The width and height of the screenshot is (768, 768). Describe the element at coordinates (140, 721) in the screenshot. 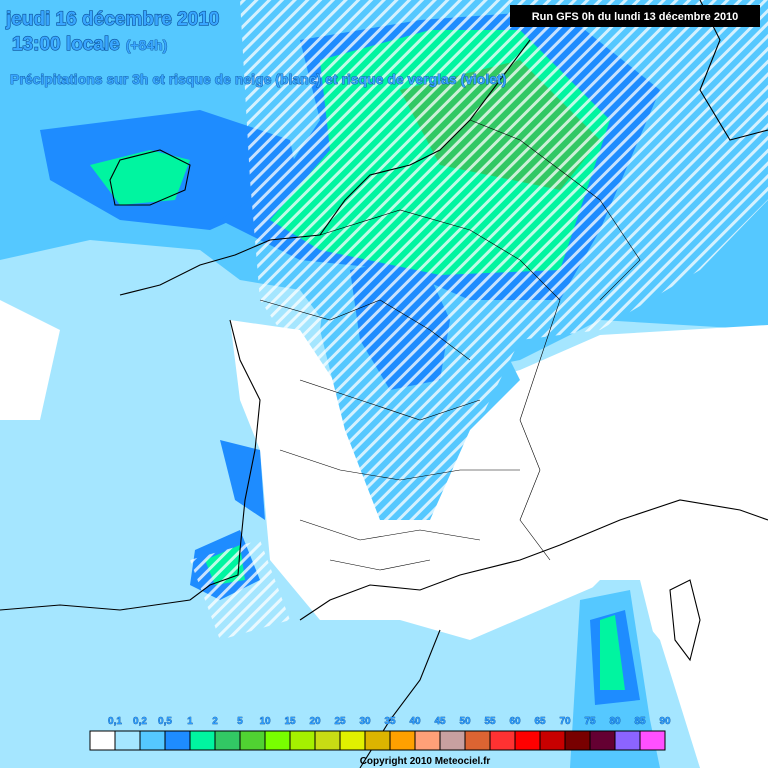

I see `legend-label: 0,2` at that location.